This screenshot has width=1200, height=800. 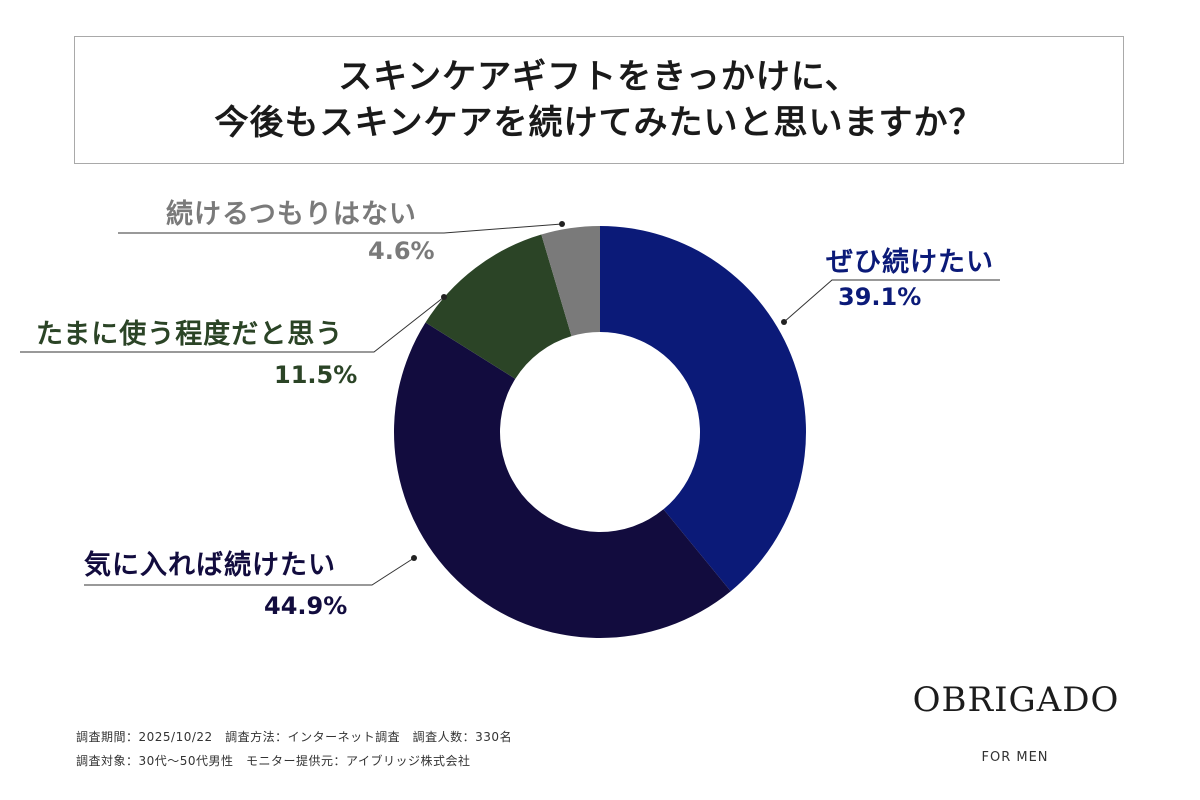 What do you see at coordinates (306, 606) in the screenshot?
I see `label-kiniireba-value: 44.9%` at bounding box center [306, 606].